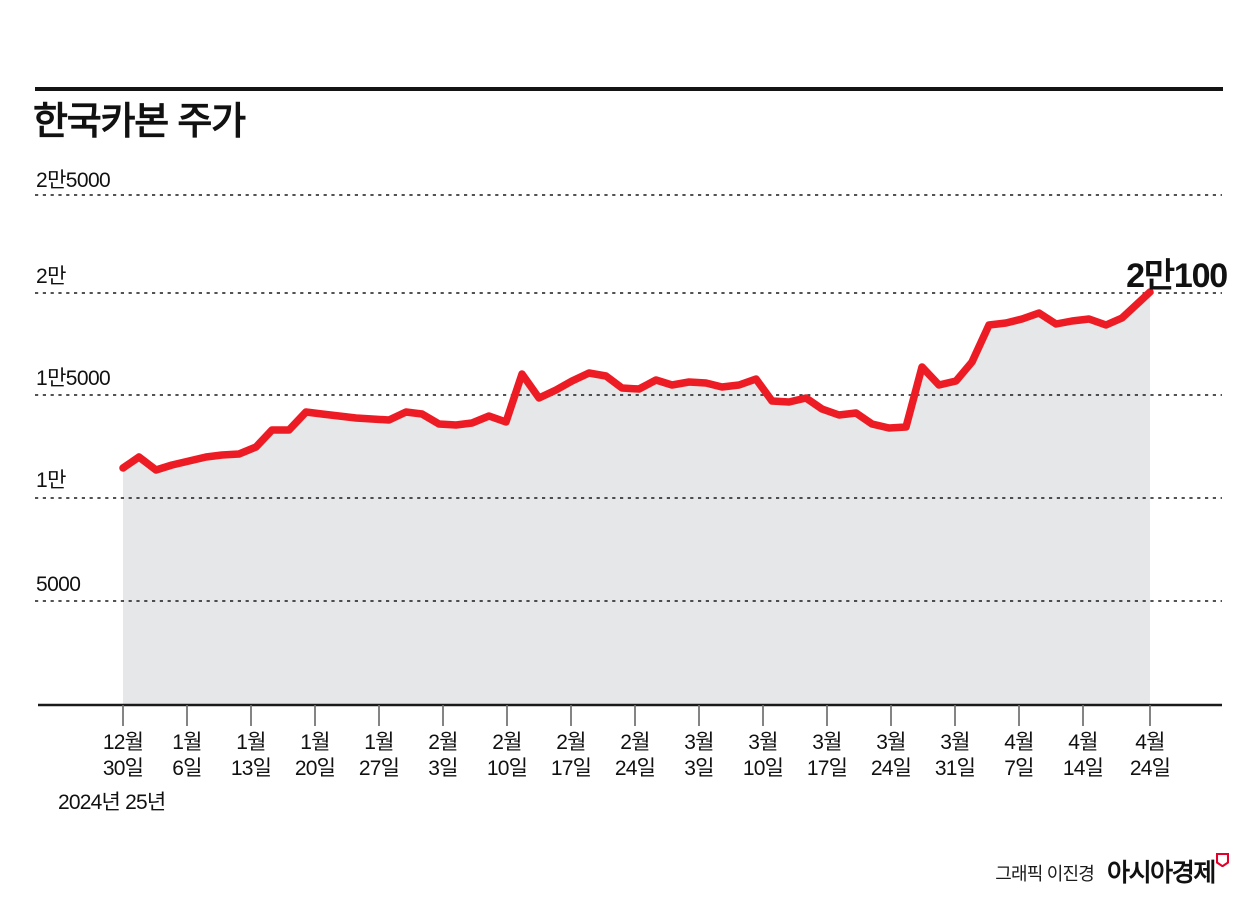 The height and width of the screenshot is (922, 1255). I want to click on footer: 그래픽 이진경 아시아경제, so click(1112, 869).